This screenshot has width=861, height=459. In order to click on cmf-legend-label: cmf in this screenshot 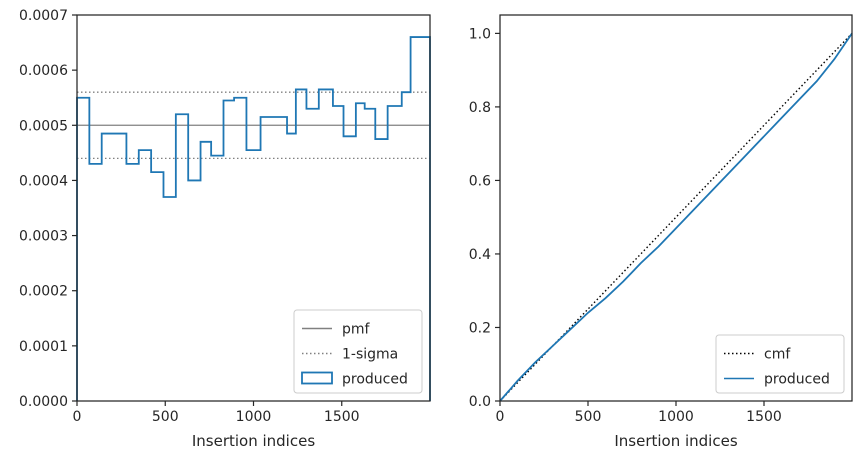, I will do `click(777, 355)`.